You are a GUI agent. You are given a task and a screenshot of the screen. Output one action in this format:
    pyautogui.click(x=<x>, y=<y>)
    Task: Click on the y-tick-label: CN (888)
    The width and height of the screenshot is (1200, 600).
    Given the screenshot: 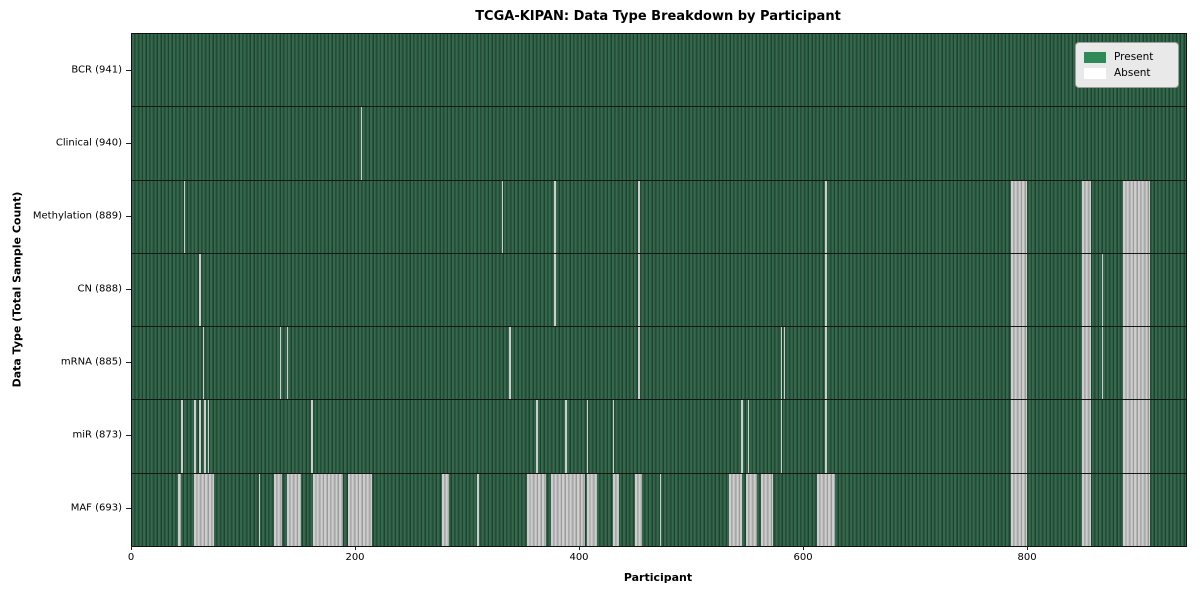 What is the action you would take?
    pyautogui.click(x=99, y=289)
    